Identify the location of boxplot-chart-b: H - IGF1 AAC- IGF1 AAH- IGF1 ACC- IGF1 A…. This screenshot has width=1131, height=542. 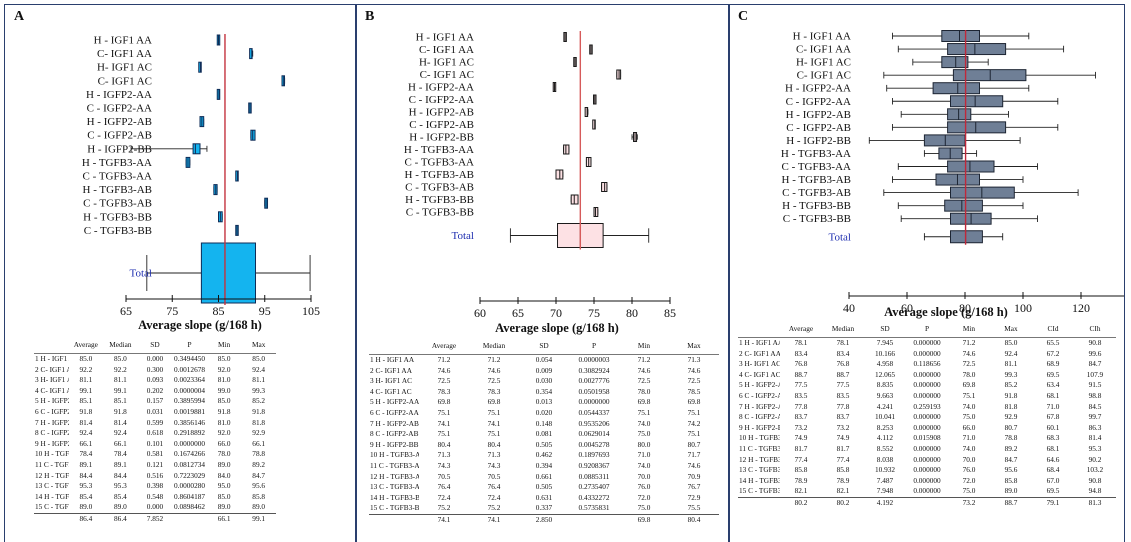
(540, 175).